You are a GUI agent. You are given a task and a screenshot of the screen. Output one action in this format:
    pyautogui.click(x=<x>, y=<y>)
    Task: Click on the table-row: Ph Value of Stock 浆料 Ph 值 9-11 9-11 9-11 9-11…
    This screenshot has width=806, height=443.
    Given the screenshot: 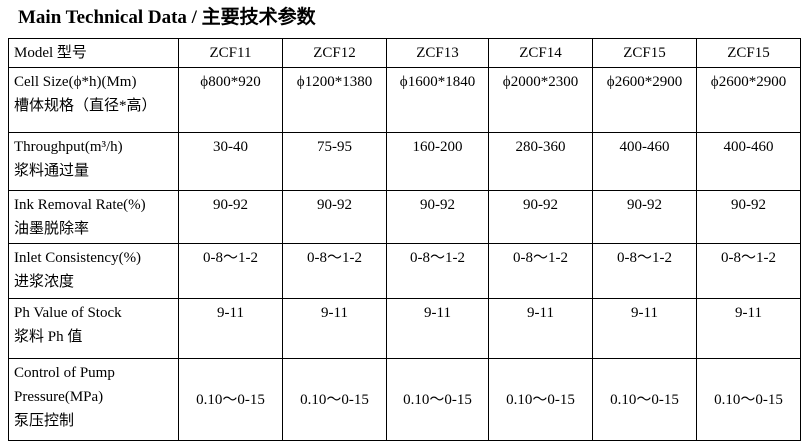 What is the action you would take?
    pyautogui.click(x=404, y=328)
    